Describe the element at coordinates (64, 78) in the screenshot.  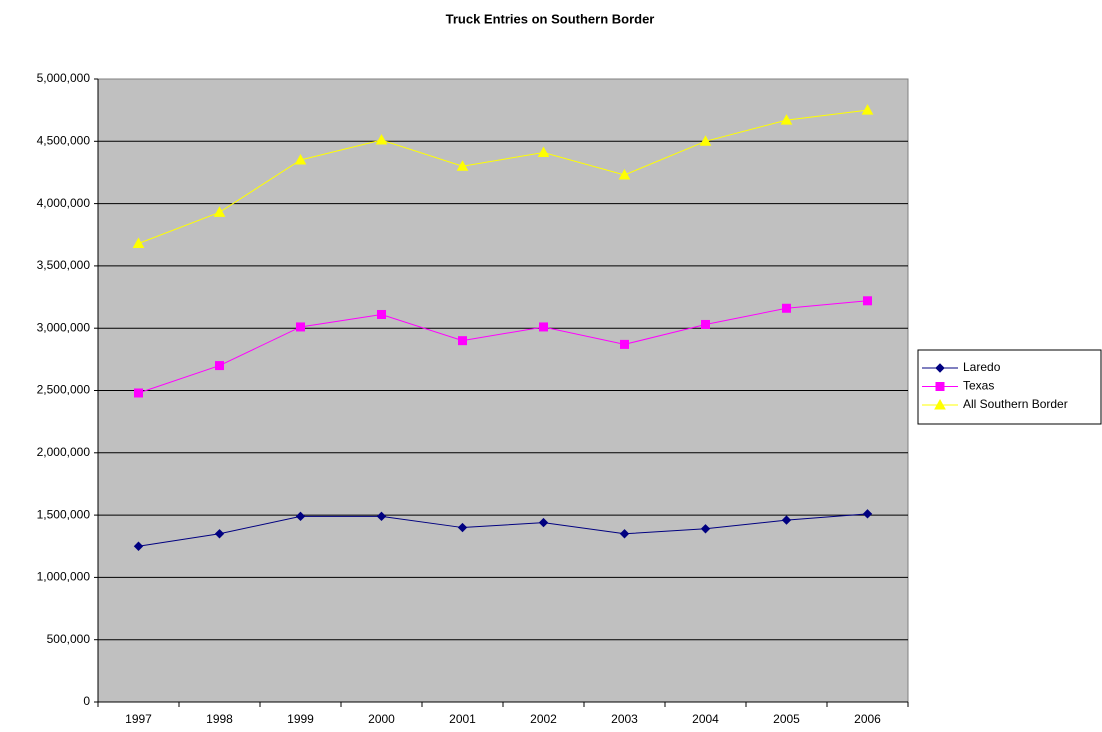
I see `y-tick-label: 5,000,000` at that location.